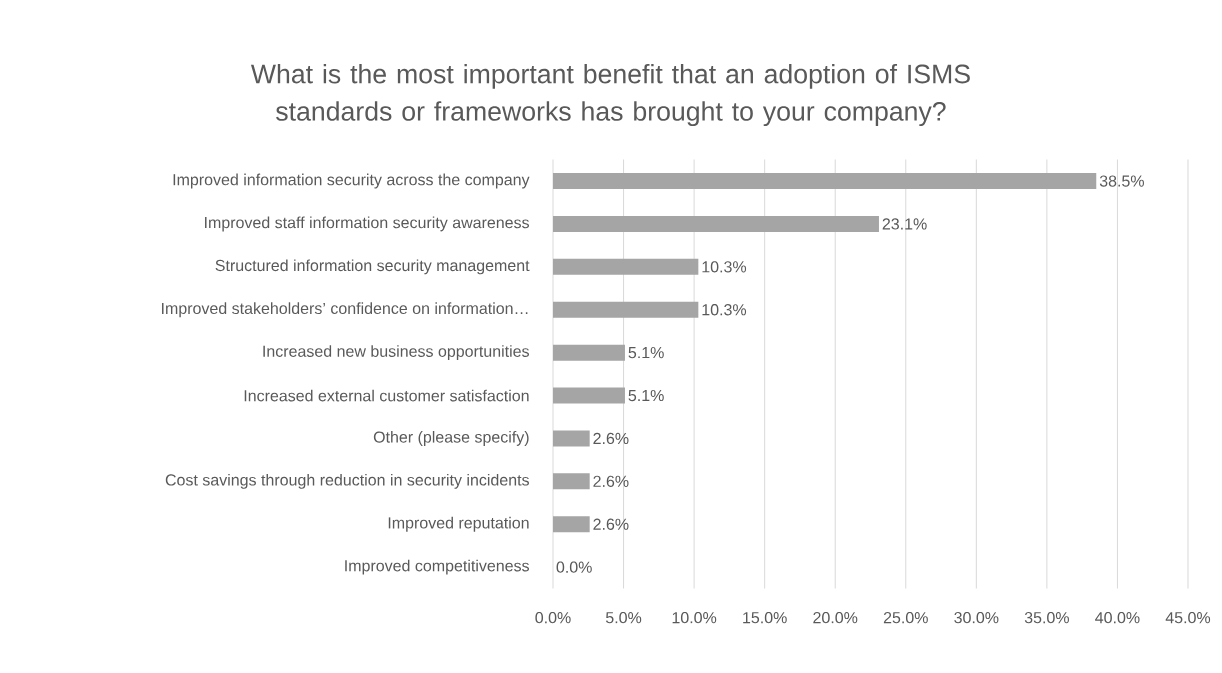  Describe the element at coordinates (372, 267) in the screenshot. I see `y-tick-label: Structured information security management` at that location.